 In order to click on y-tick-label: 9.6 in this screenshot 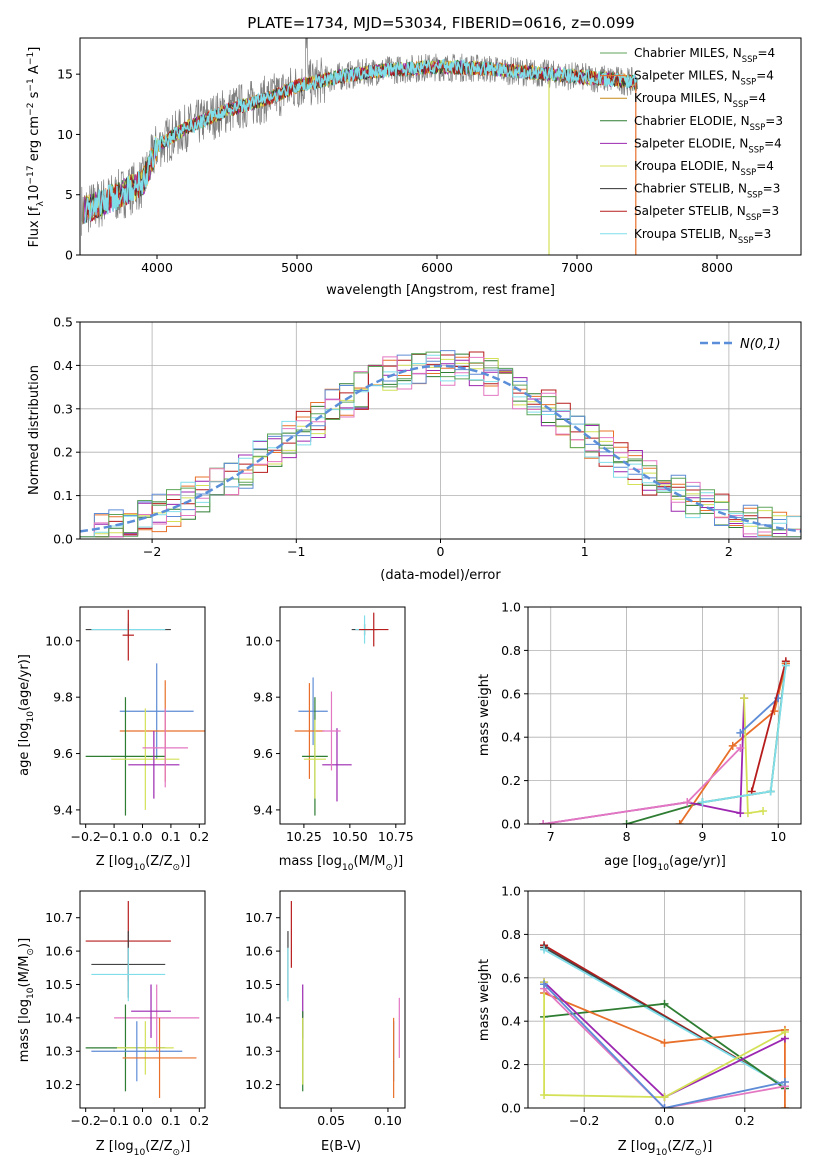, I will do `click(63, 753)`.